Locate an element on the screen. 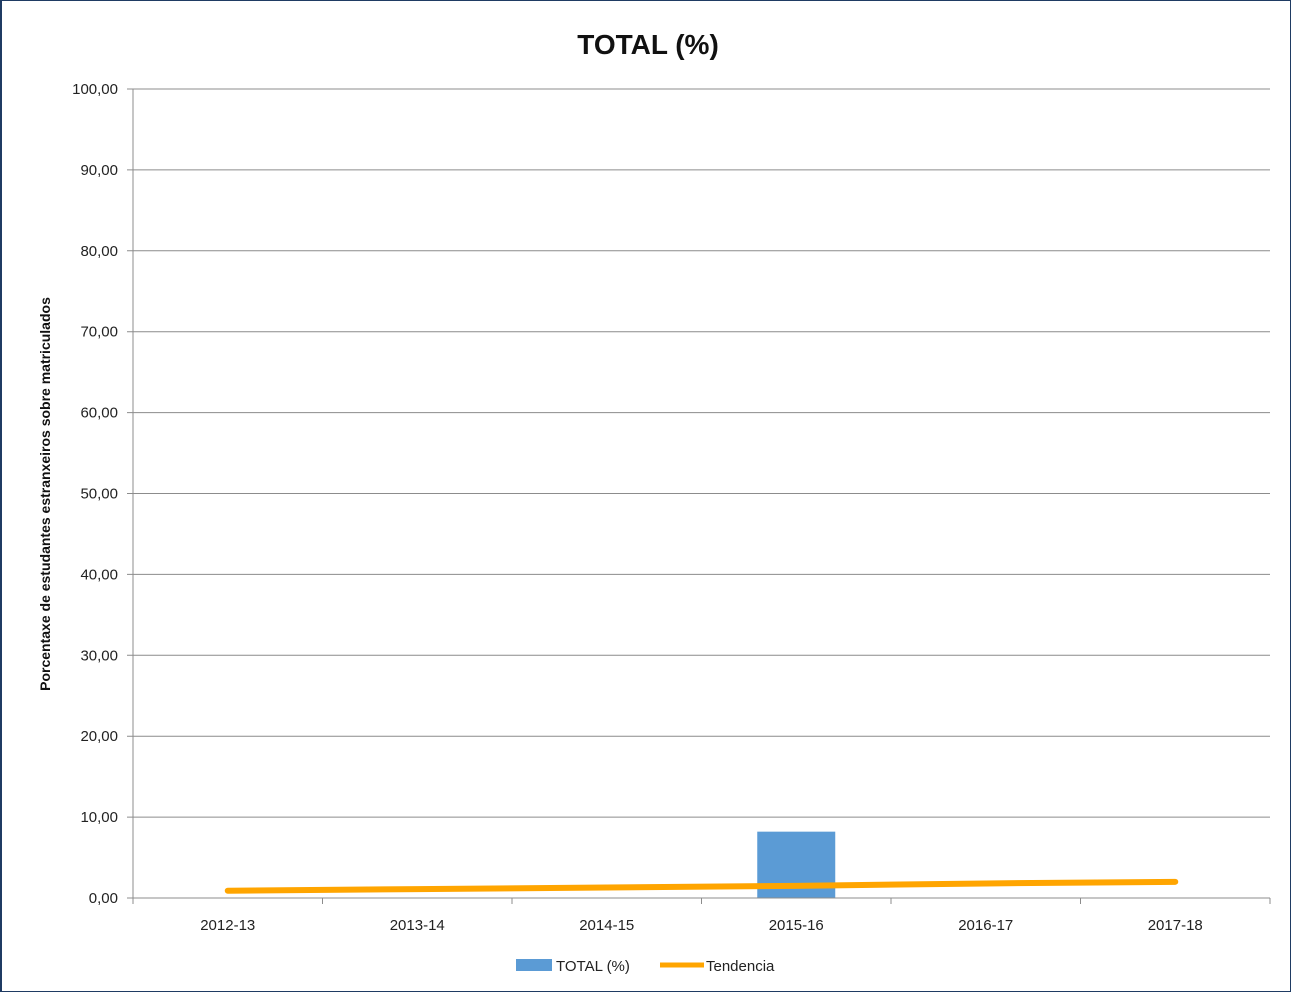 This screenshot has width=1291, height=992. x-tick-label: 2016-17 is located at coordinates (985, 925).